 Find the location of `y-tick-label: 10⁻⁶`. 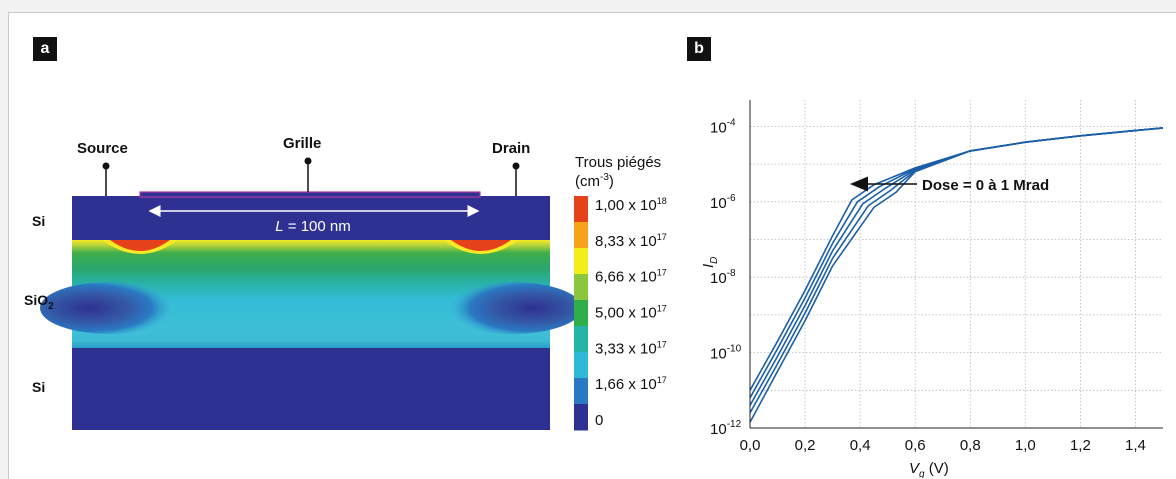

y-tick-label: 10⁻⁶ is located at coordinates (723, 202).